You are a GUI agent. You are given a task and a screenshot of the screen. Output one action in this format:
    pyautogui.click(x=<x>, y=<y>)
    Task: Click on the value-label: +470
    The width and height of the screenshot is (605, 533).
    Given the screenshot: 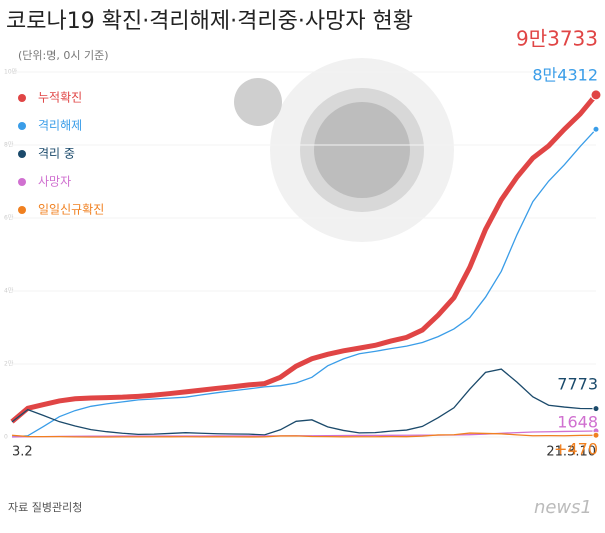 What is the action you would take?
    pyautogui.click(x=576, y=449)
    